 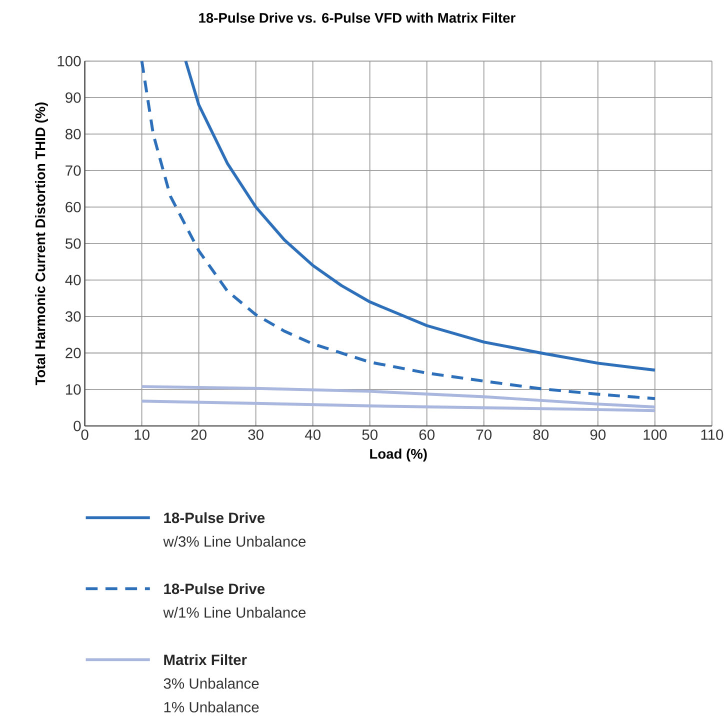 I want to click on y-tick-label: 10, so click(x=73, y=389).